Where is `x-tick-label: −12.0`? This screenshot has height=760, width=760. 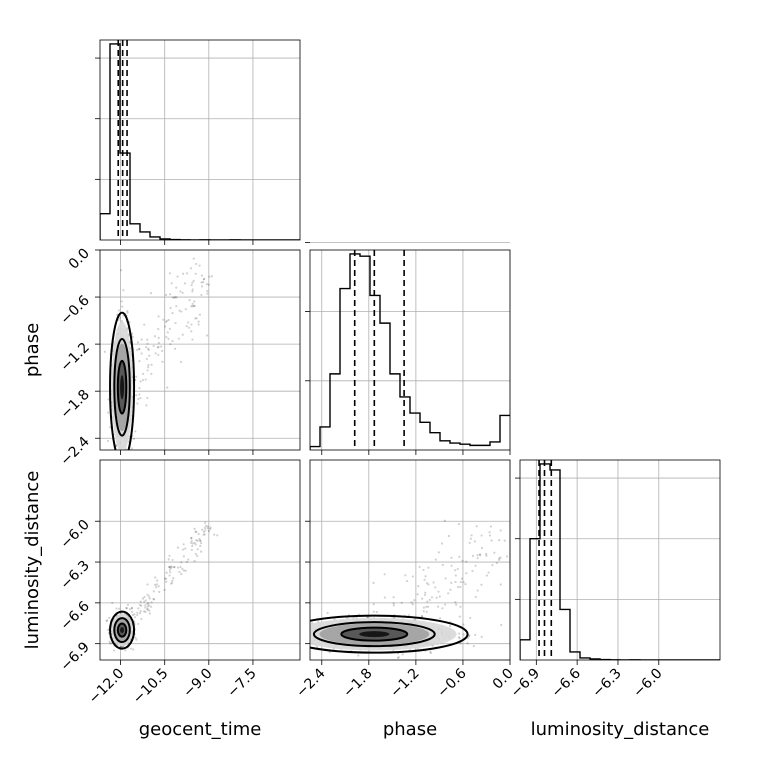 x-tick-label: −12.0 is located at coordinates (107, 687).